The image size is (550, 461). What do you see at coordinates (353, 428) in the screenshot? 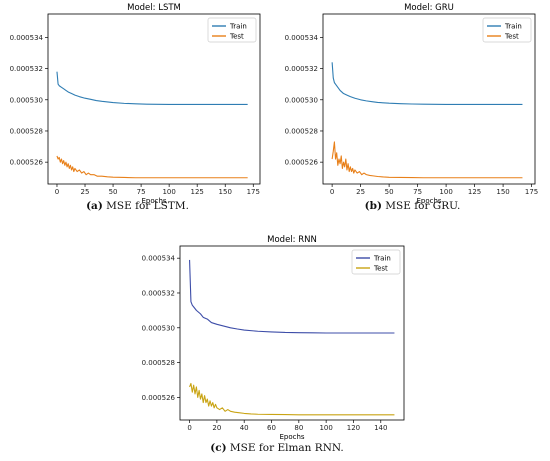
I see `chart-rnn-xtick-label: 120` at bounding box center [353, 428].